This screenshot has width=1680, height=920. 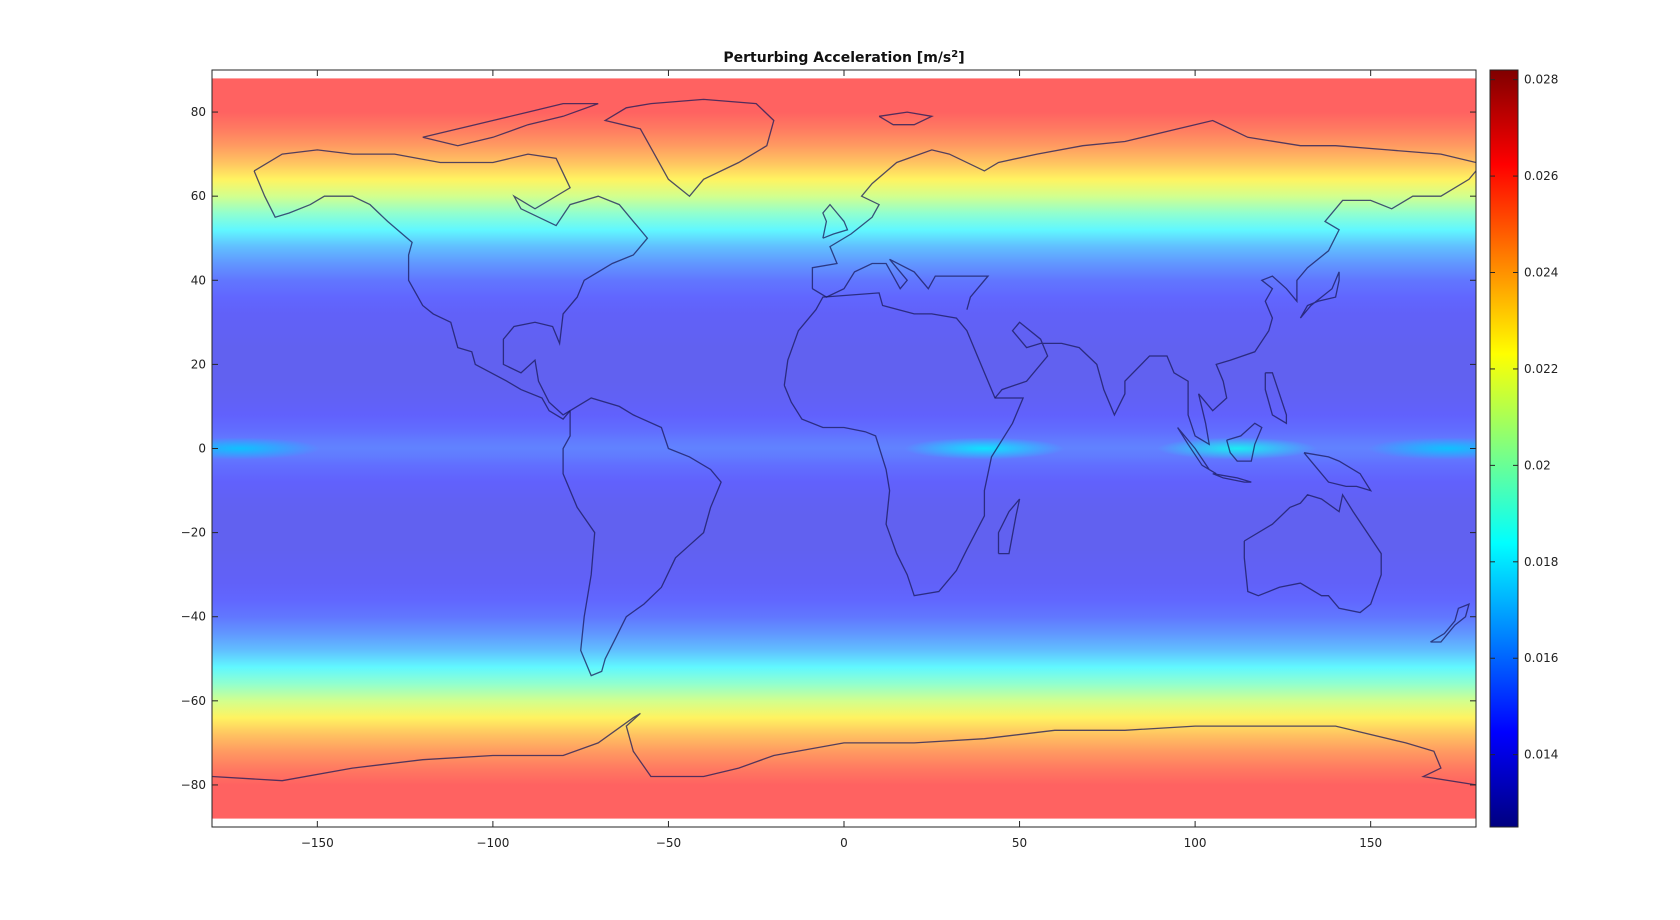 I want to click on colorbar: 0.014 0.016 0.018 0.02 0.022 0.024 0.026 0.028, so click(x=1523, y=448).